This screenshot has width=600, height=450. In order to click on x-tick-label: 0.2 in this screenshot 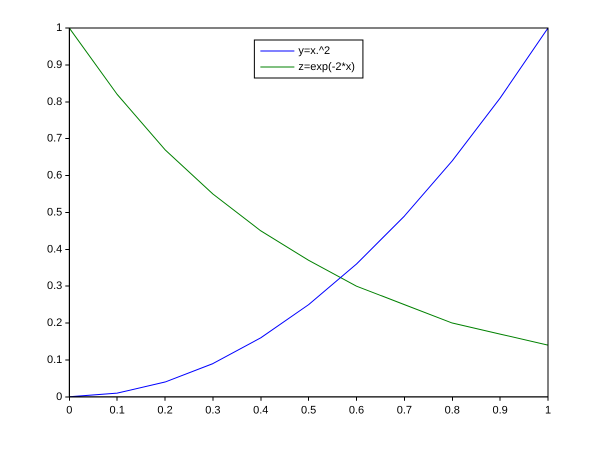, I will do `click(165, 410)`.